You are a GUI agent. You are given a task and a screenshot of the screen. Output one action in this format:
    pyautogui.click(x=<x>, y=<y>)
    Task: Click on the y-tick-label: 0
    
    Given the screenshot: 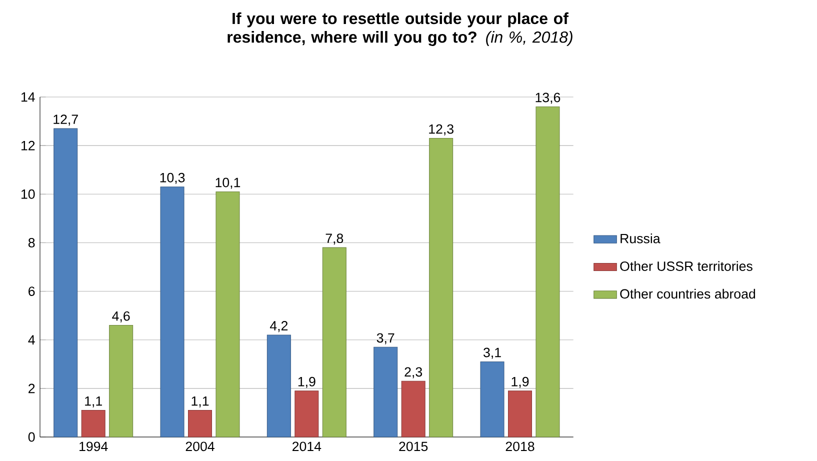 What is the action you would take?
    pyautogui.click(x=31, y=437)
    